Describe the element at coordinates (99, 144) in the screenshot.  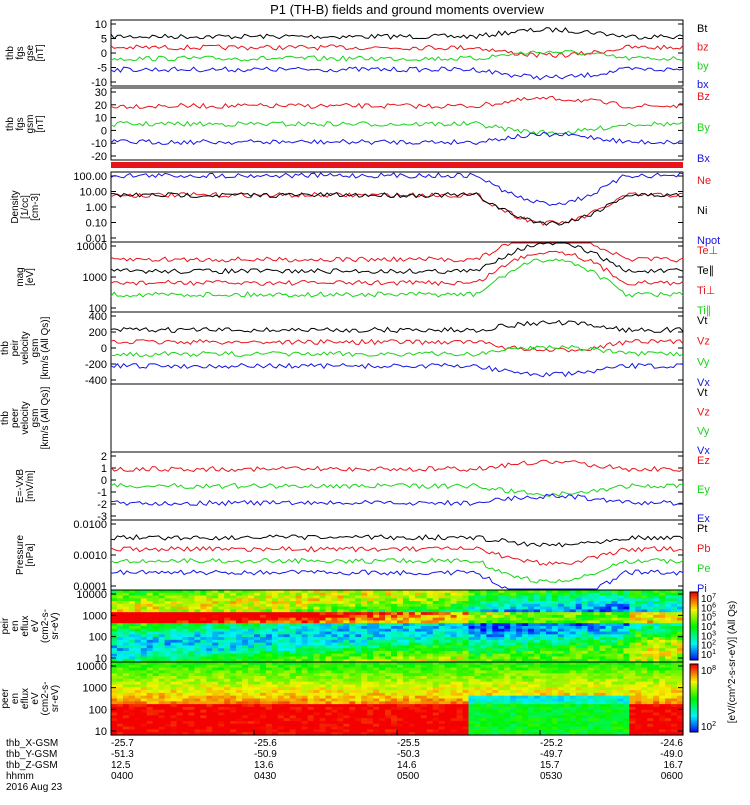
I see `y-tick-label: -10` at that location.